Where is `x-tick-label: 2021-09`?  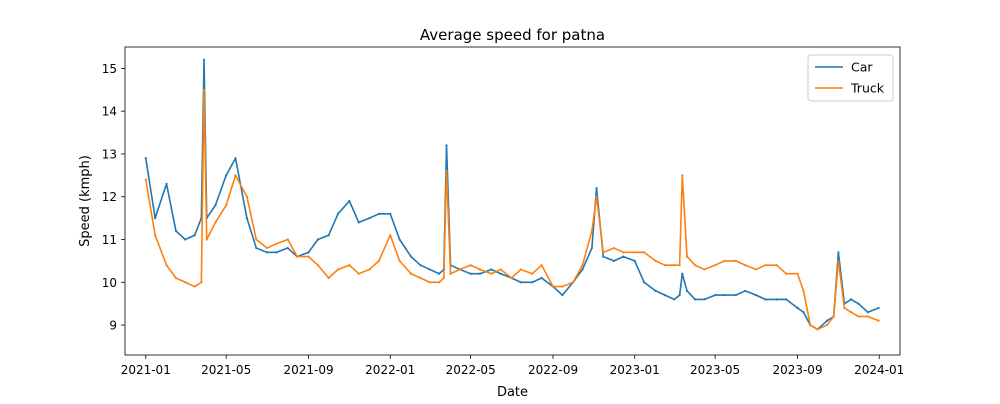
x-tick-label: 2021-09 is located at coordinates (308, 370).